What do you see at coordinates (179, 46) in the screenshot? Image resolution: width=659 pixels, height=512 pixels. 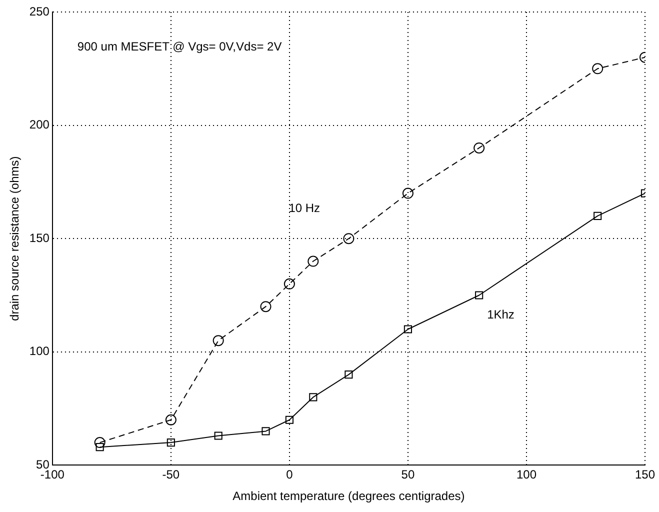 I see `annotation: 900 um MESFET @ Vgs= 0V,Vds= 2V` at bounding box center [179, 46].